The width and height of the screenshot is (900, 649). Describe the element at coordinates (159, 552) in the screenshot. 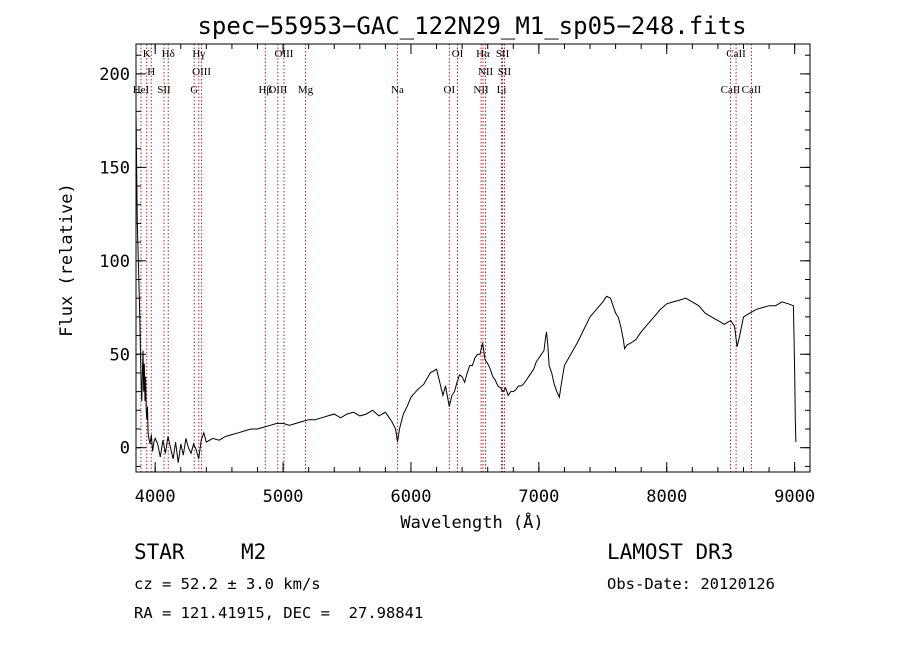

I see `object-class: STAR` at that location.